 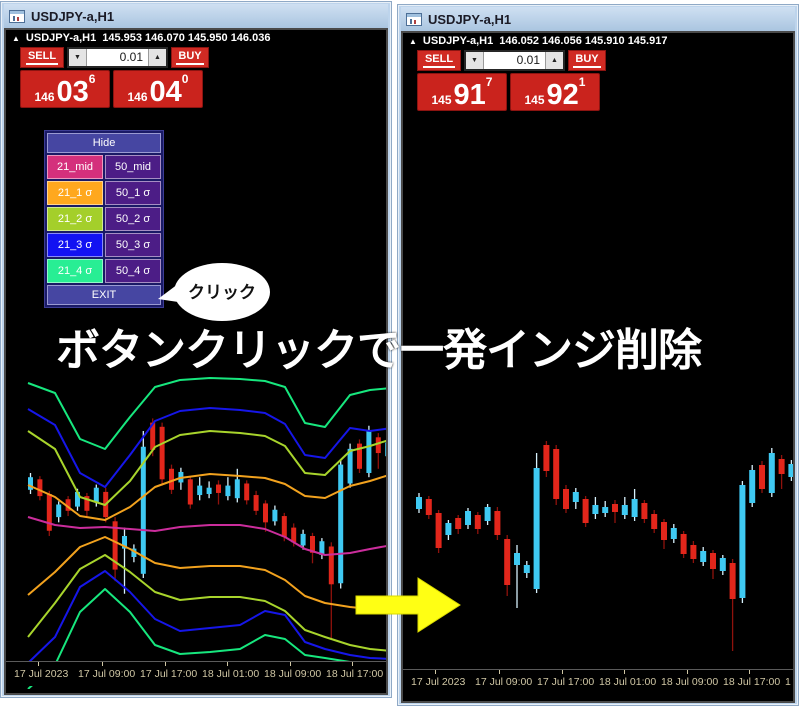 What do you see at coordinates (462, 92) in the screenshot?
I see `sell-price-box: 145 91 7` at bounding box center [462, 92].